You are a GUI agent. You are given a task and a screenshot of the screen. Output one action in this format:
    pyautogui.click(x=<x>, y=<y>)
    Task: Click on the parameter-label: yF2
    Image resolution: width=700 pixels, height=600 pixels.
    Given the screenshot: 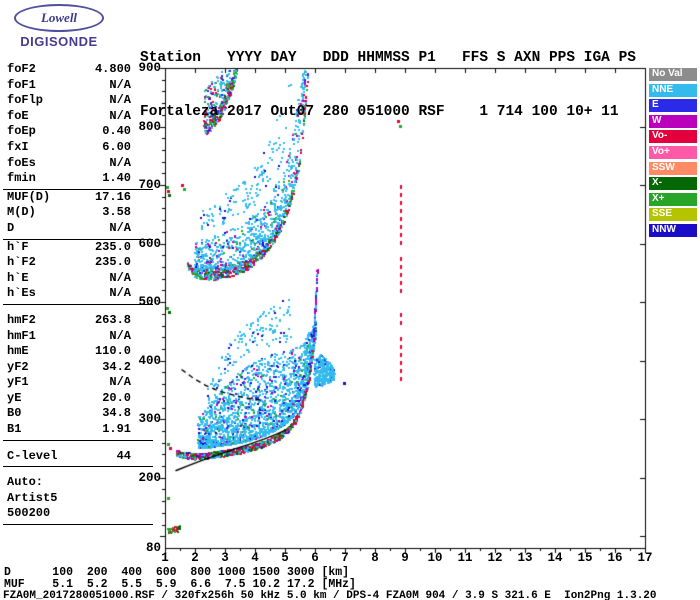 What is the action you would take?
    pyautogui.click(x=18, y=366)
    